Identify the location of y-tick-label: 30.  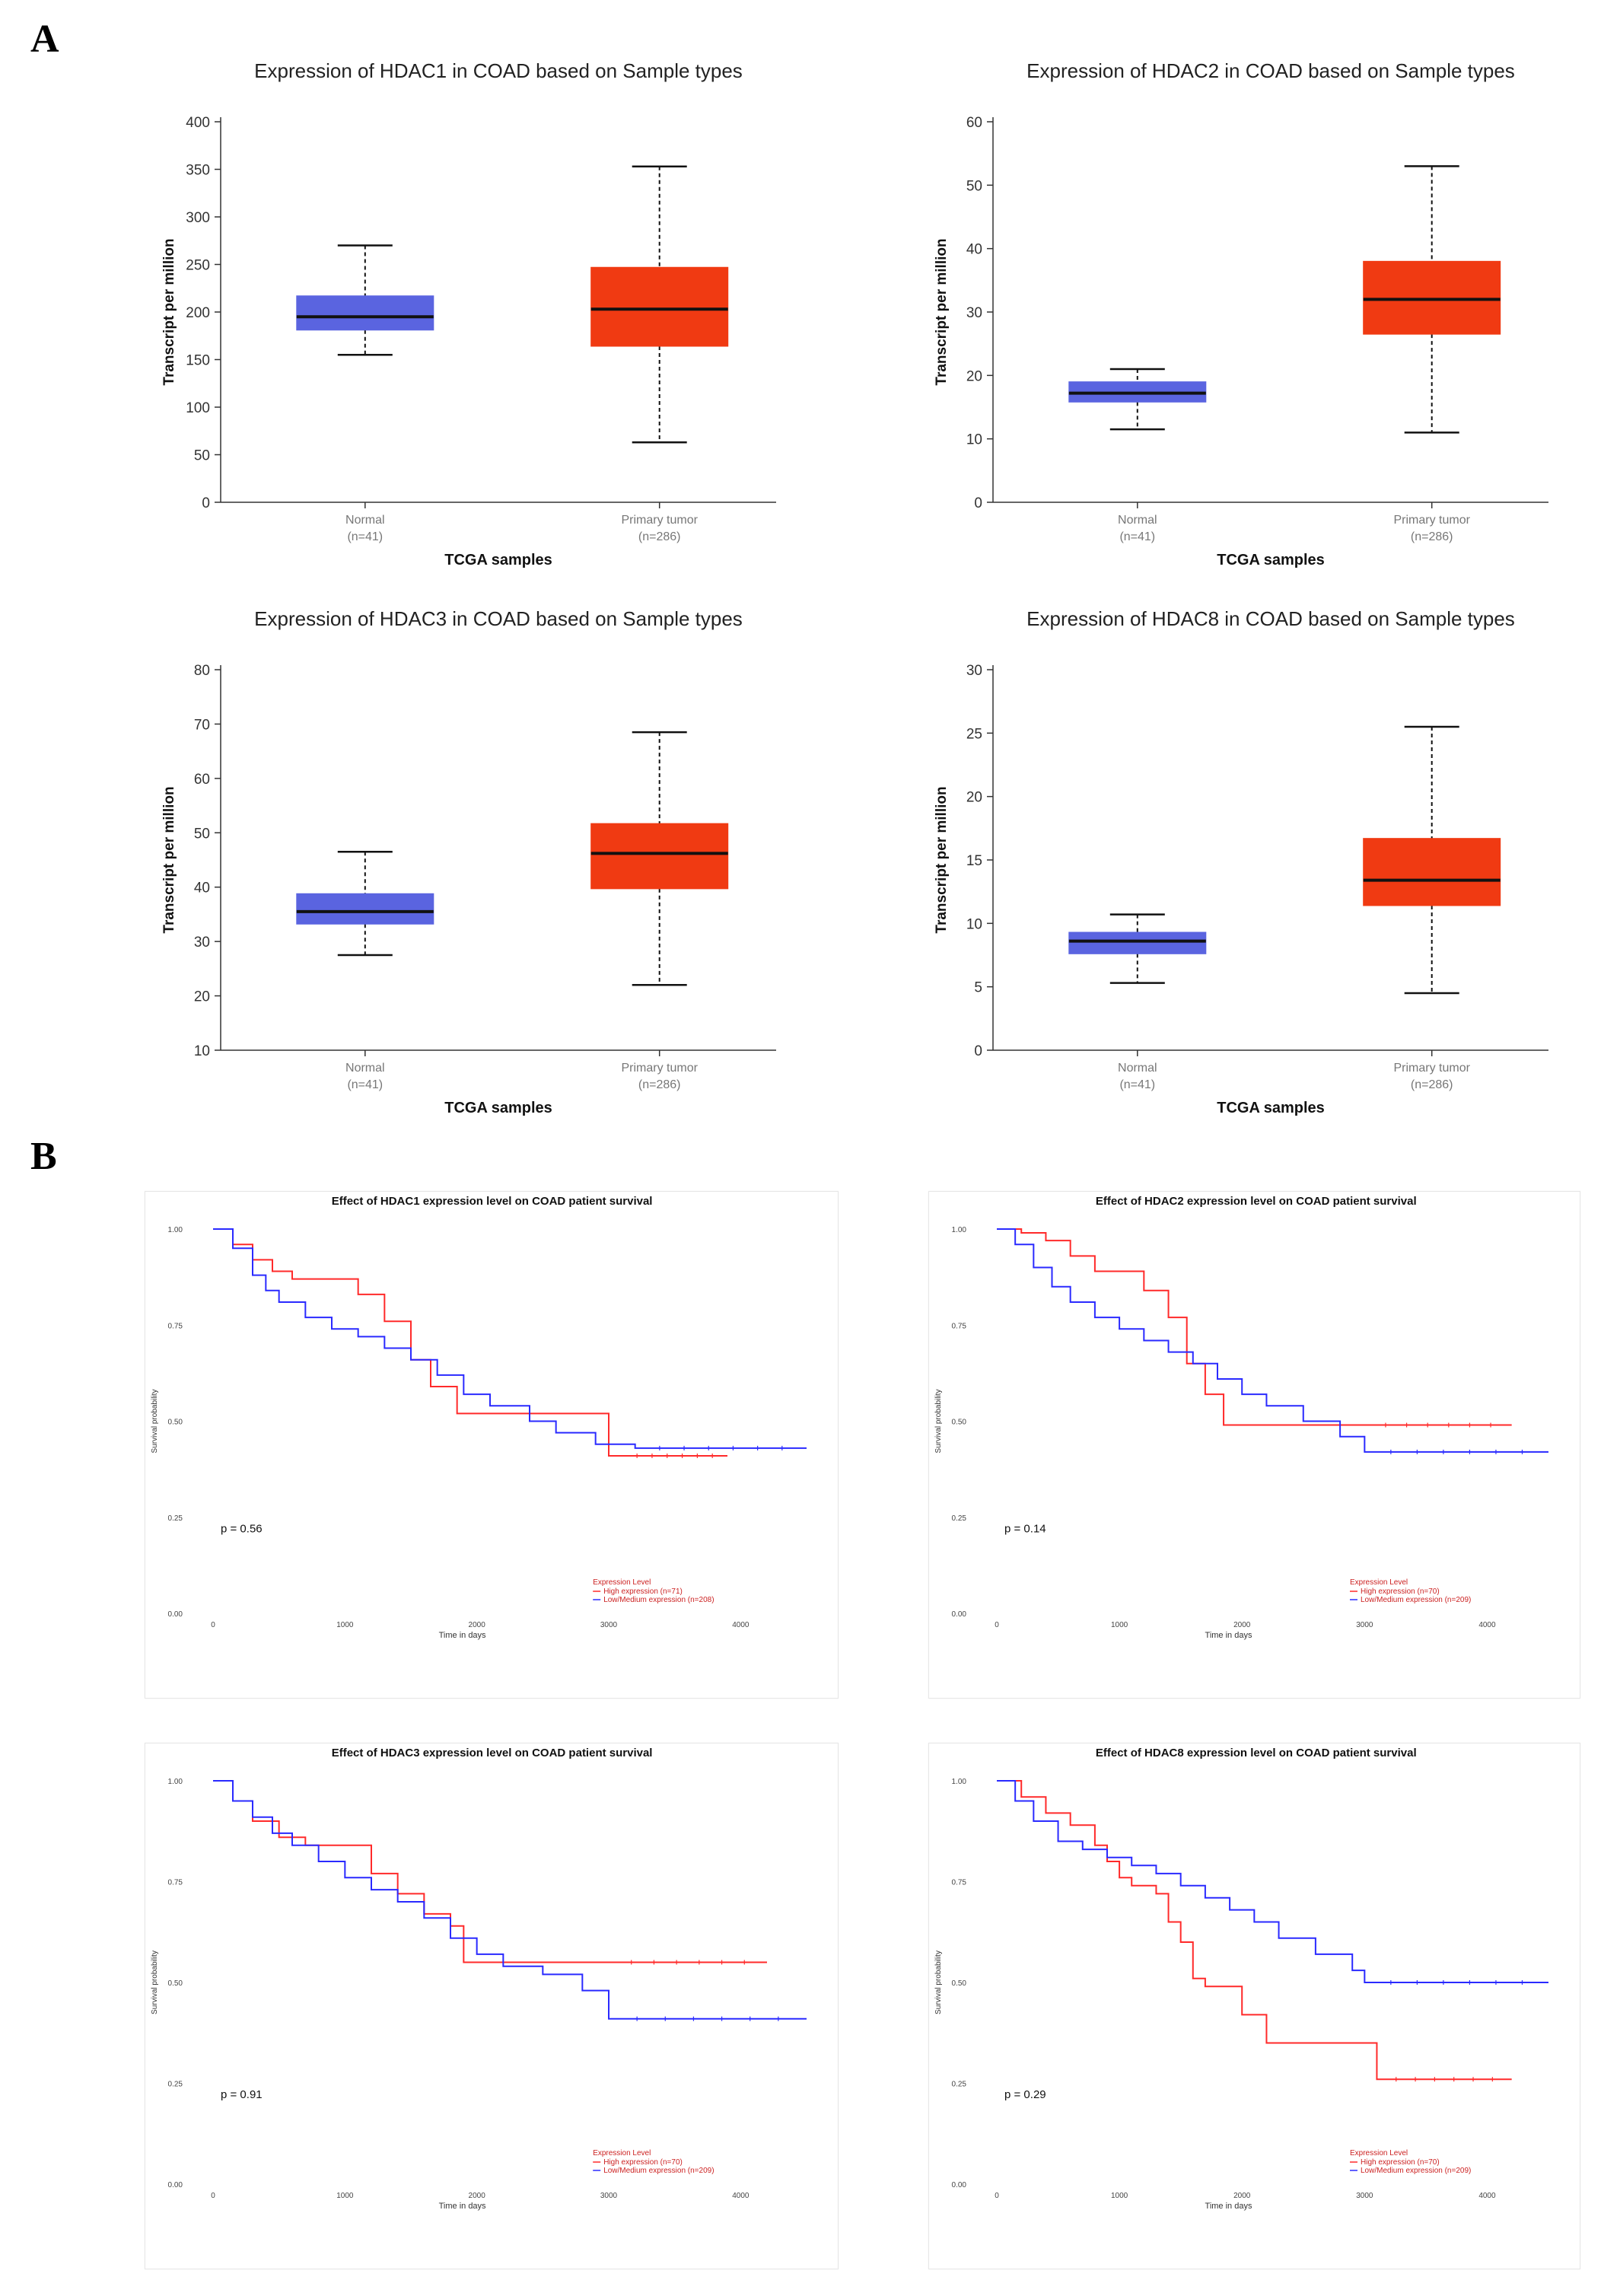
(974, 671).